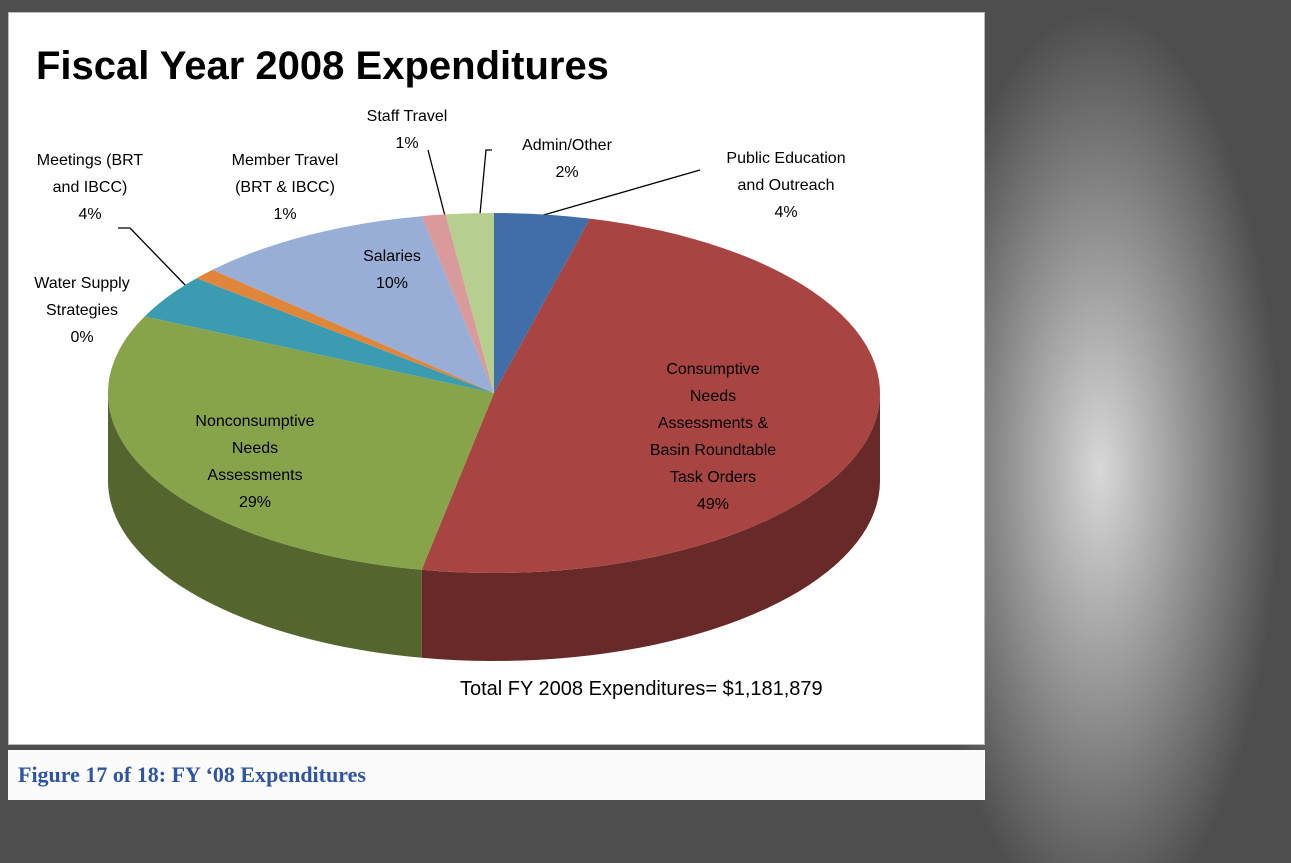 The width and height of the screenshot is (1291, 863). Describe the element at coordinates (322, 66) in the screenshot. I see `chart-title: Fiscal Year 2008 Expenditures` at that location.